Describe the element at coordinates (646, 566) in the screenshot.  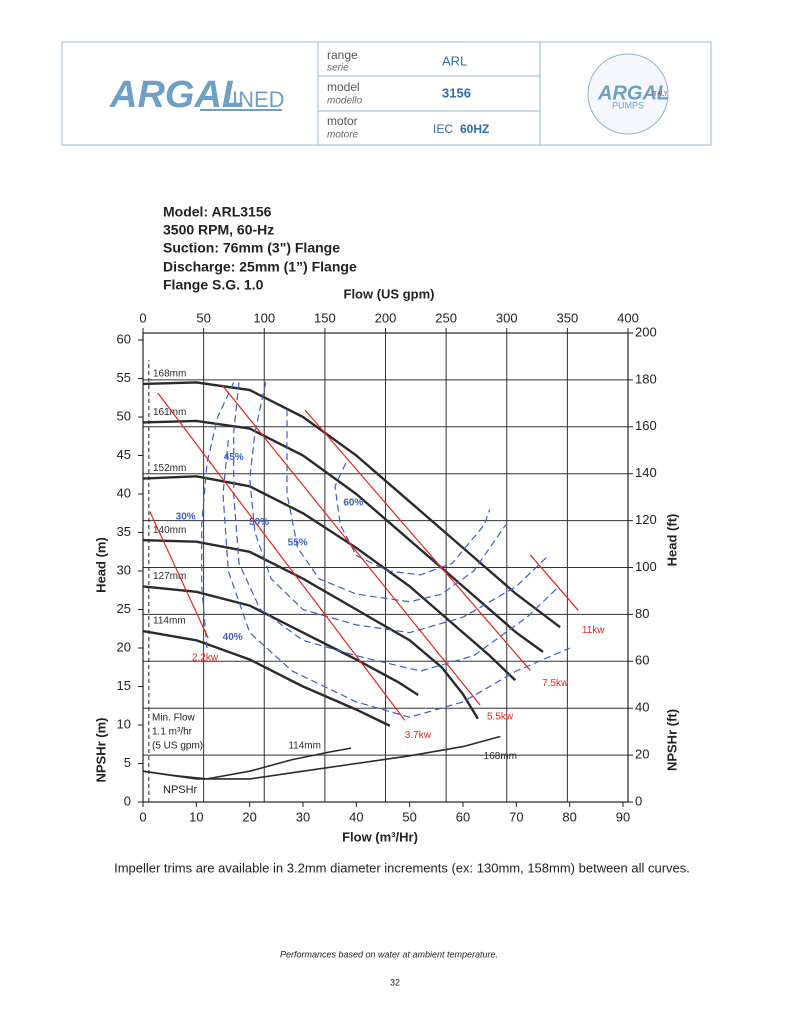
I see `y2-tick-label: 100` at that location.